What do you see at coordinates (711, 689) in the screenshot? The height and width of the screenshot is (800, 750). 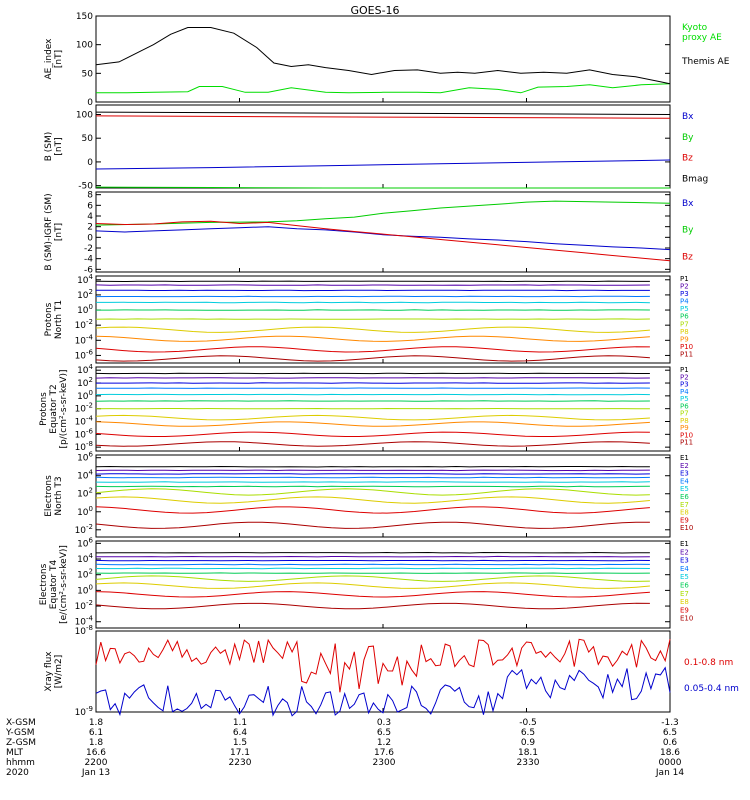 I see `legend-label: 0.05-0.4 nm` at bounding box center [711, 689].